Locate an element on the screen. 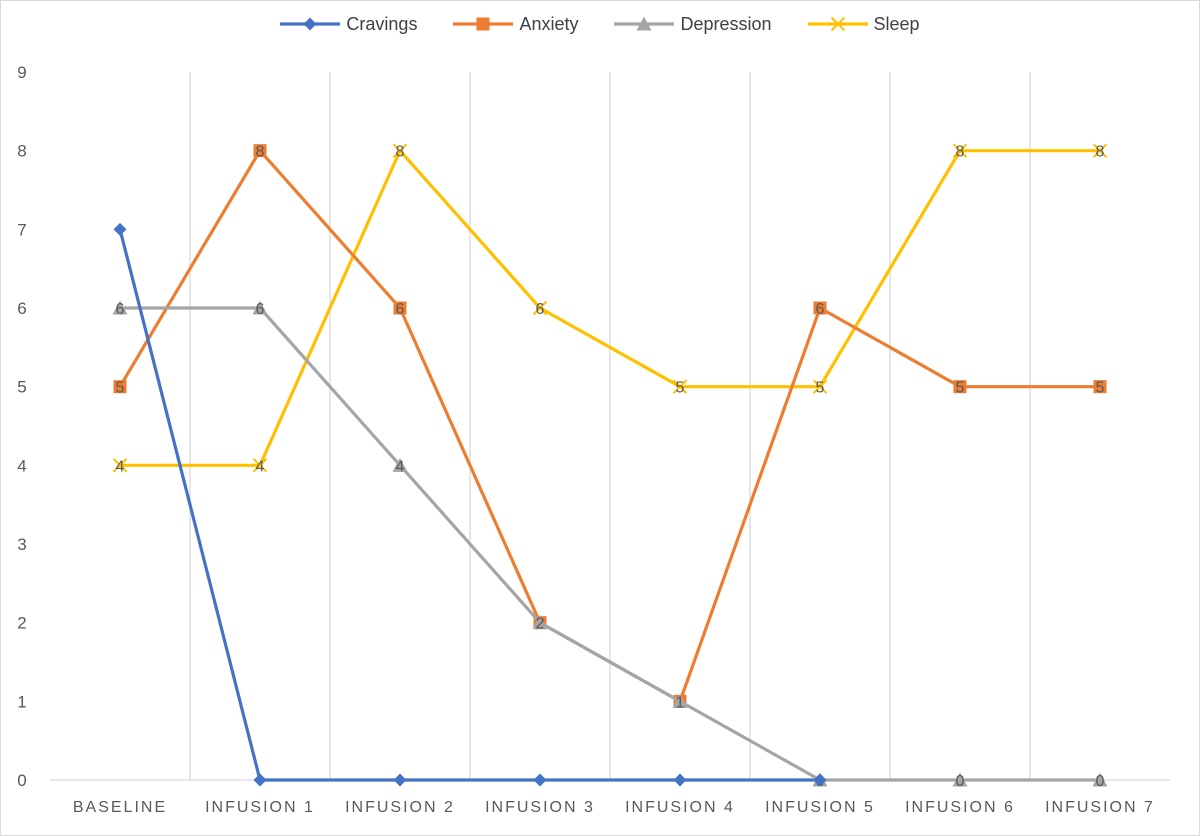  legend: Cravings Anxiety Depression Sleep is located at coordinates (600, 24).